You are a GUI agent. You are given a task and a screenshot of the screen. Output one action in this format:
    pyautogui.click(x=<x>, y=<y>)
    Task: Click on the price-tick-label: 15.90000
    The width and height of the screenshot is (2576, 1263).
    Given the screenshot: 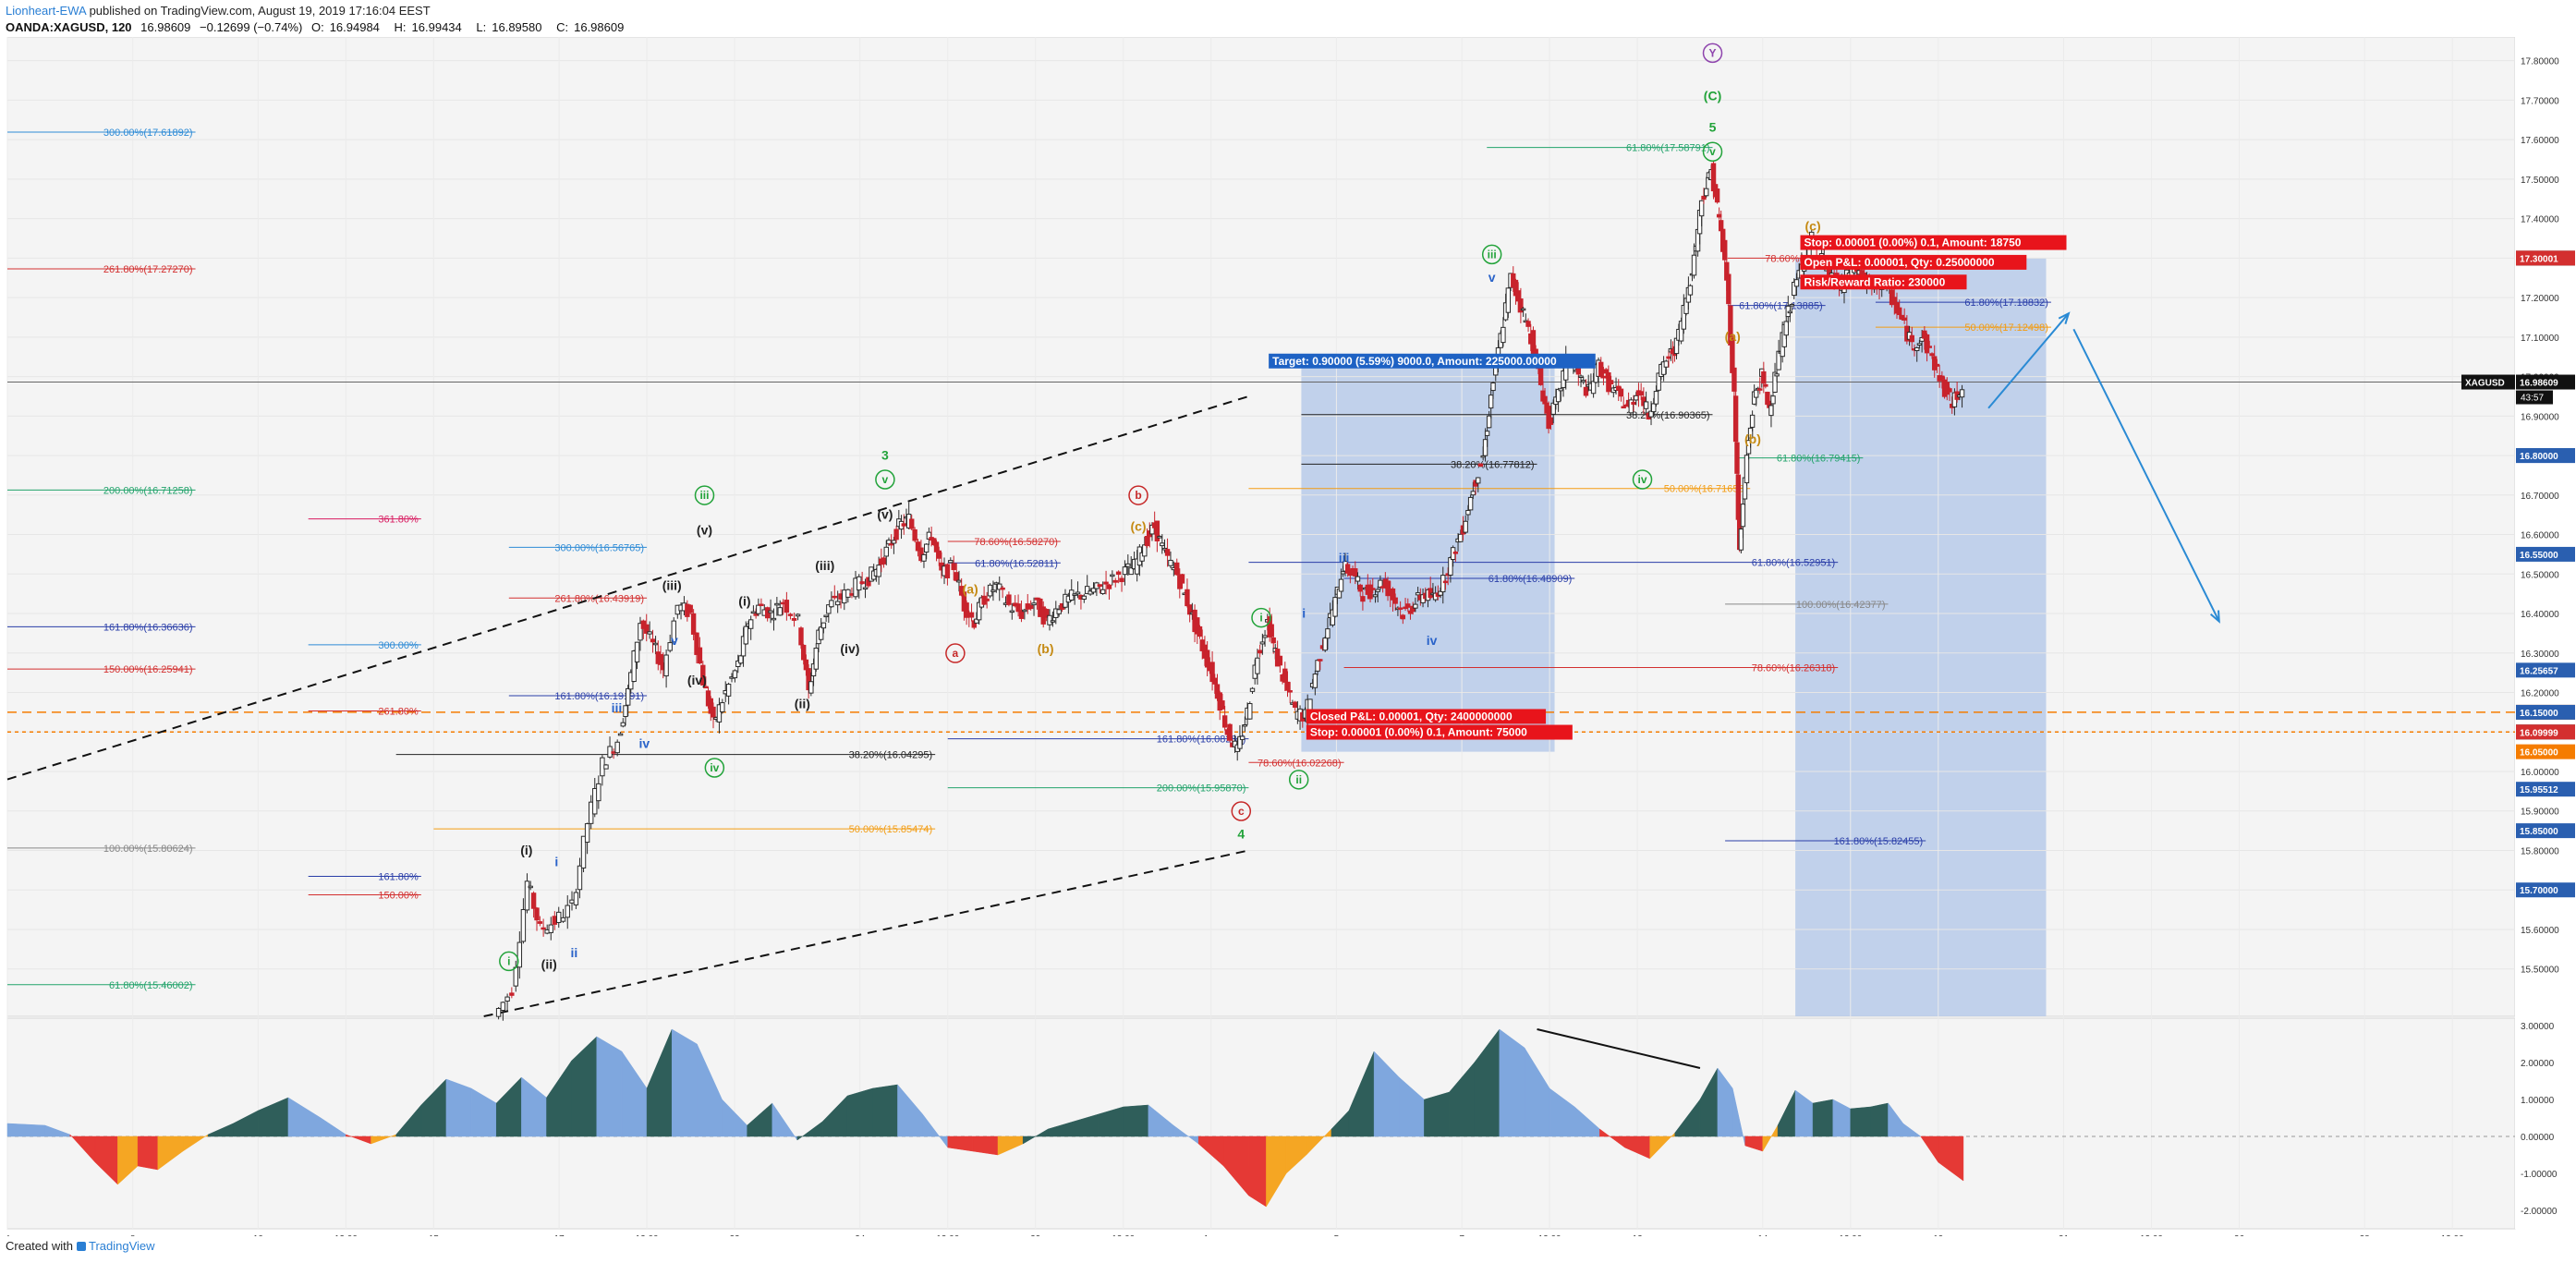 What is the action you would take?
    pyautogui.click(x=2540, y=813)
    